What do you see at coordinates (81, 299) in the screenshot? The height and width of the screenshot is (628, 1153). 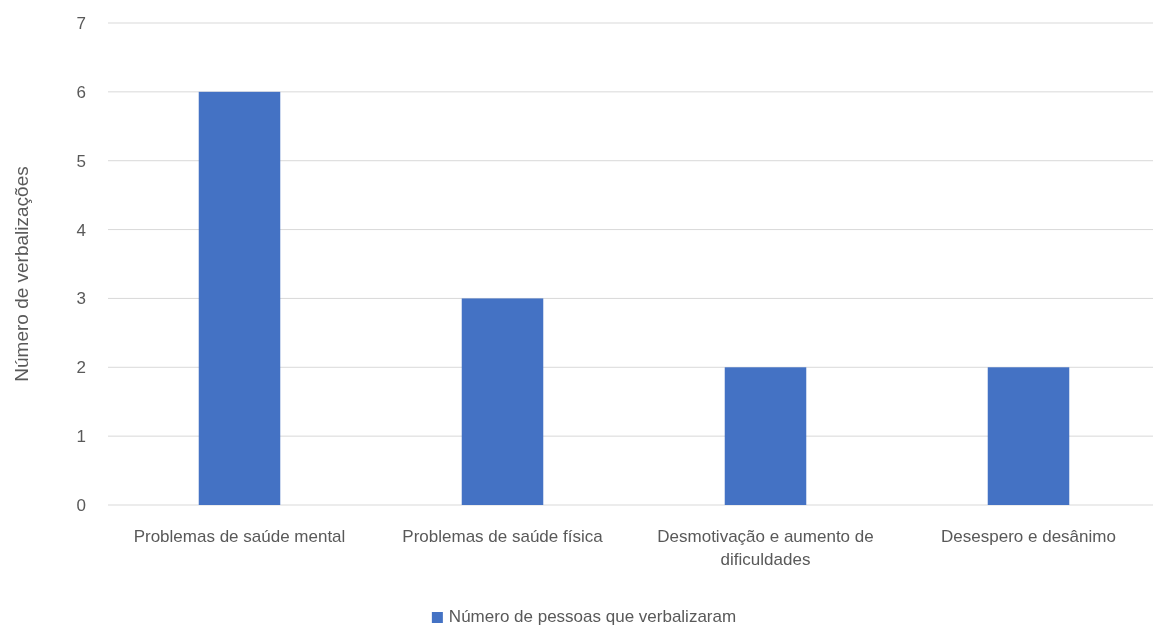 I see `y-tick-label: 3` at bounding box center [81, 299].